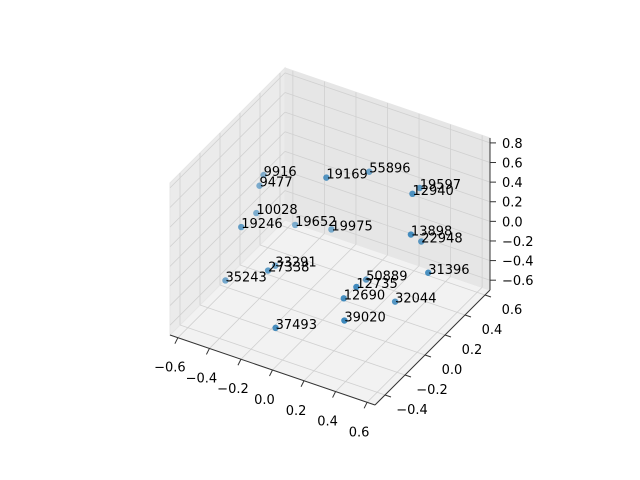  Describe the element at coordinates (233, 389) in the screenshot. I see `x-tick-label: −0.2` at that location.